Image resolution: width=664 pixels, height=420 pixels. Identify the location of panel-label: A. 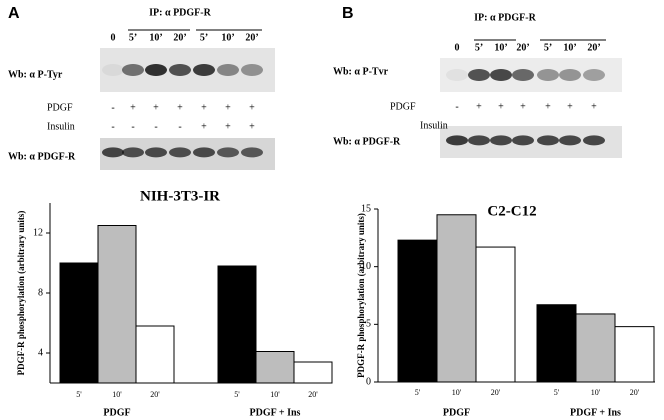
(14, 13).